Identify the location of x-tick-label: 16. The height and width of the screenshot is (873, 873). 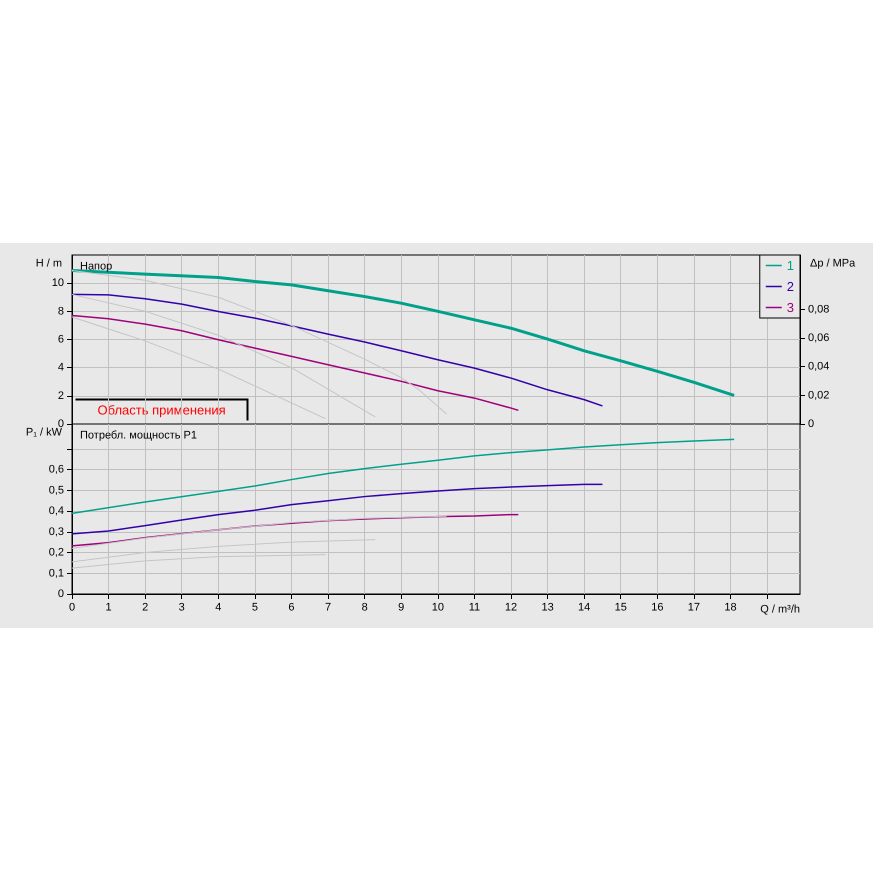
(657, 608).